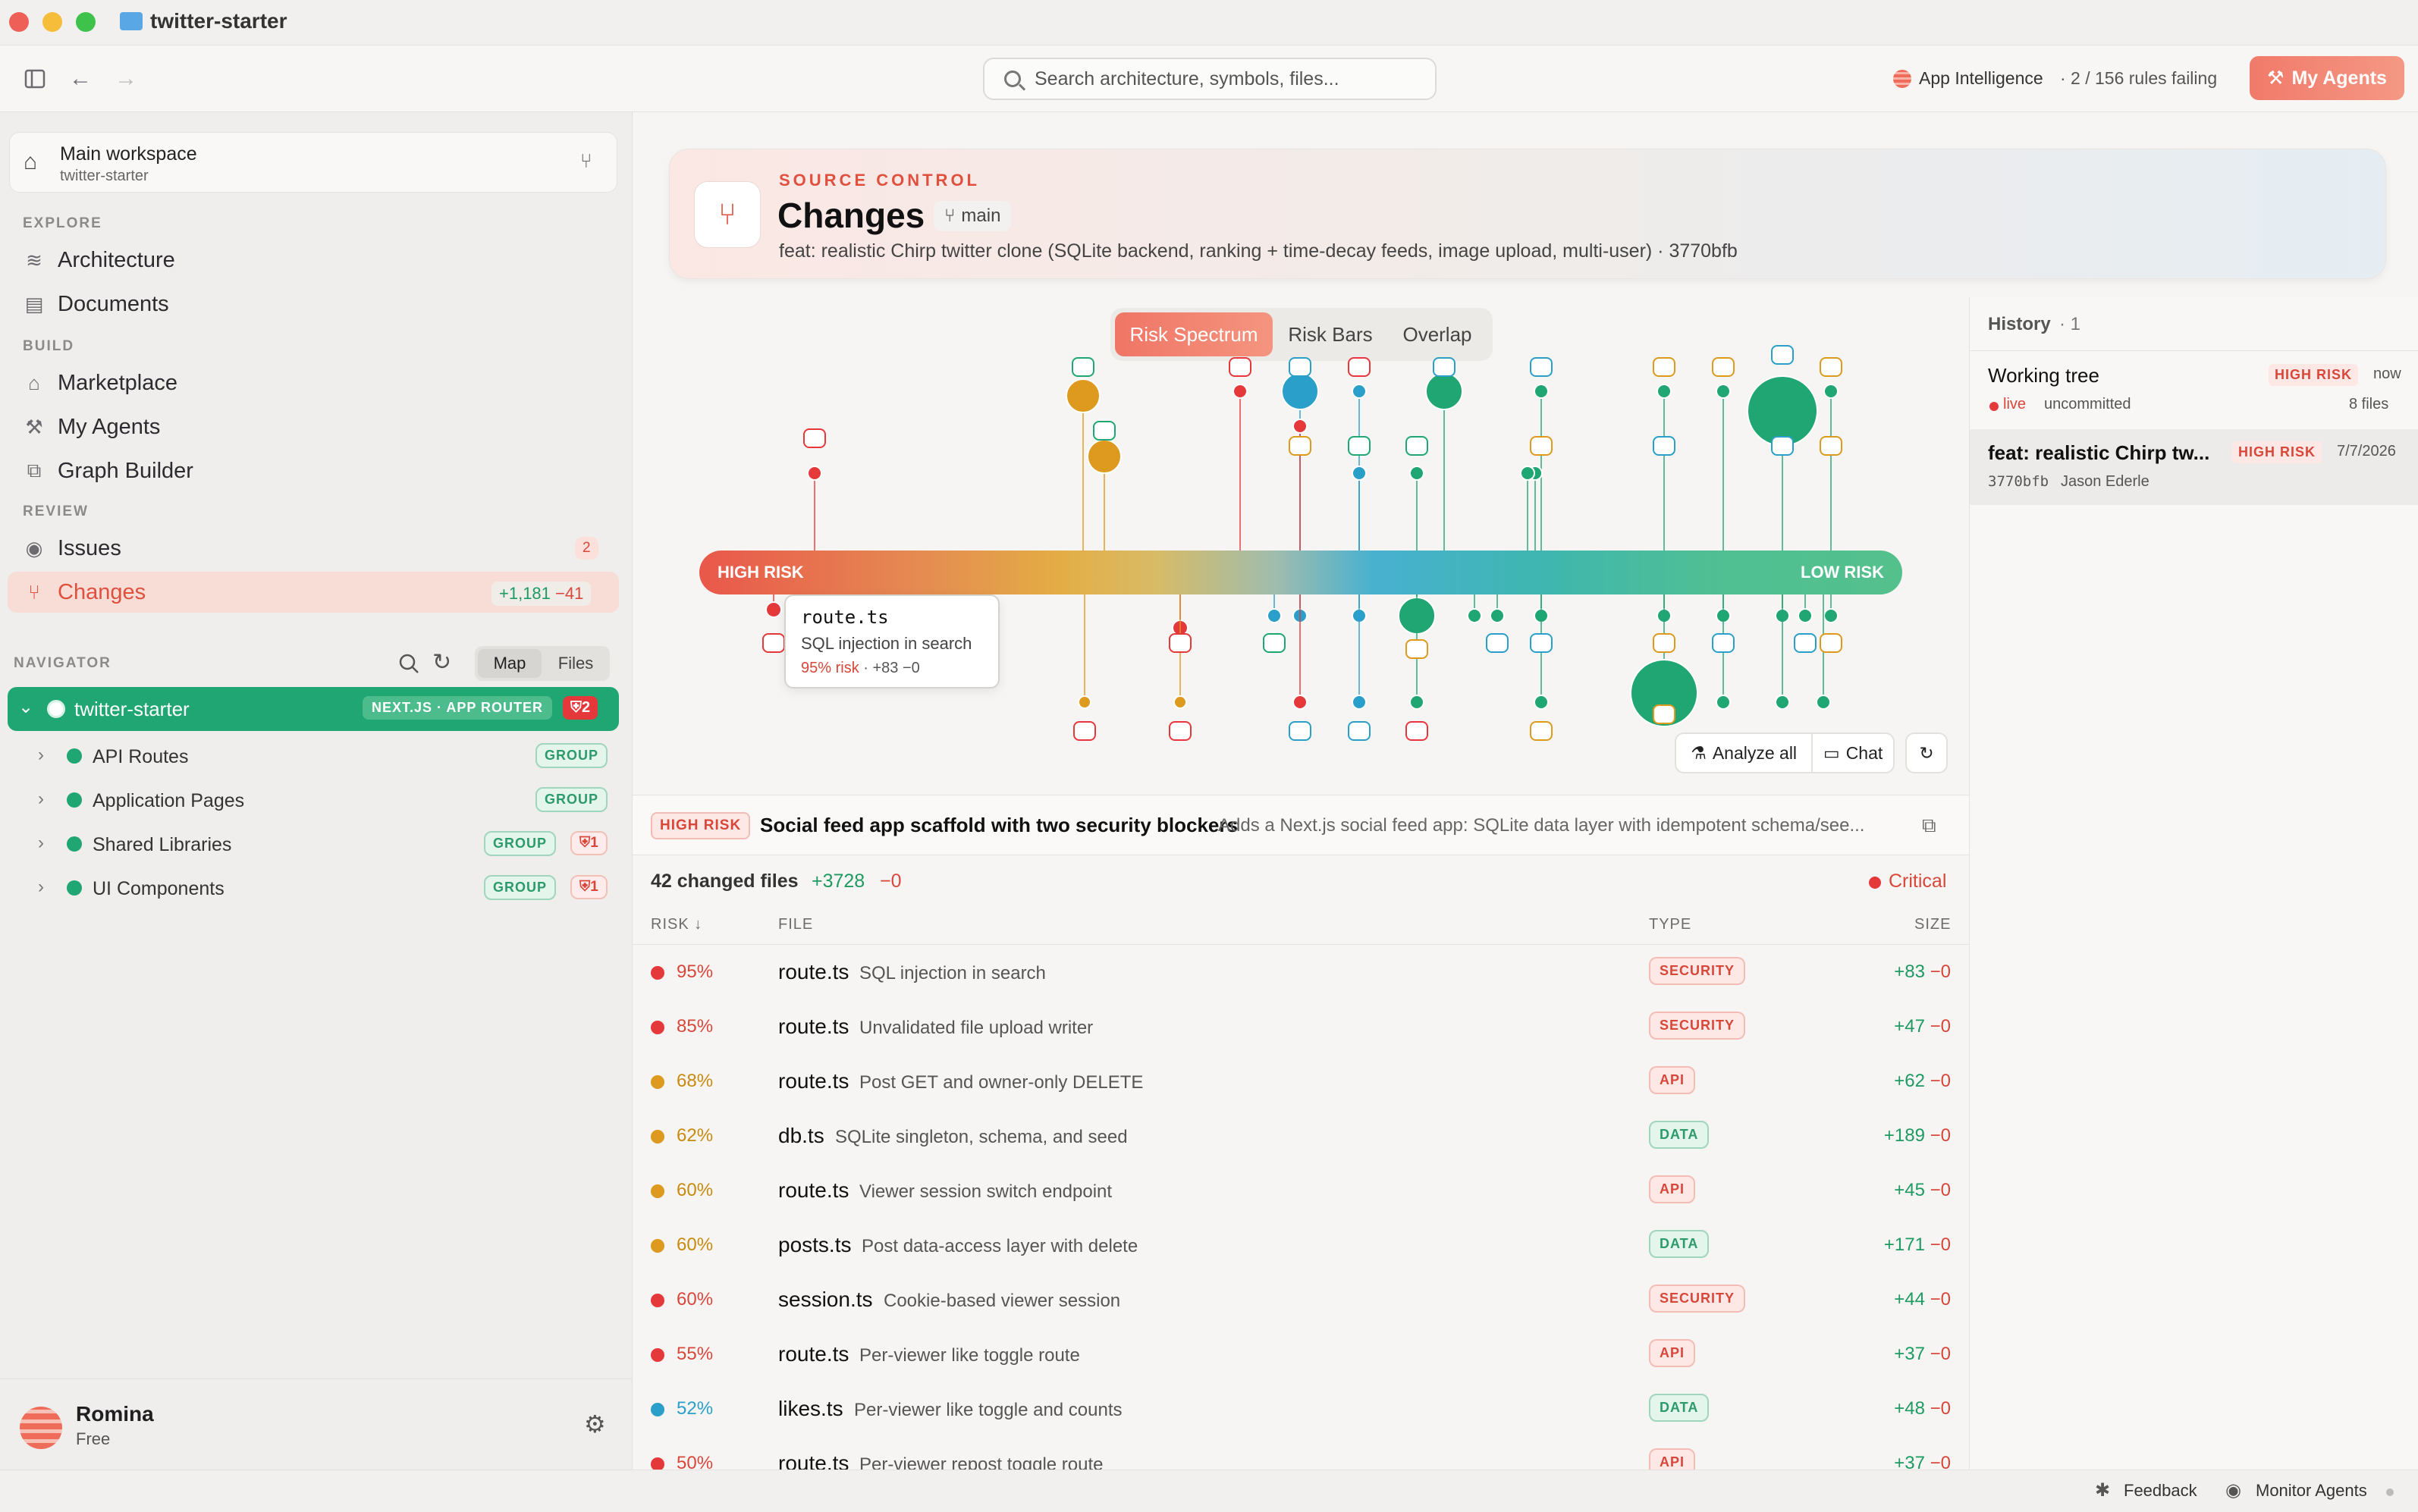 The image size is (2418, 1512). Describe the element at coordinates (1854, 752) in the screenshot. I see `chat-button: ▭ Chat` at that location.